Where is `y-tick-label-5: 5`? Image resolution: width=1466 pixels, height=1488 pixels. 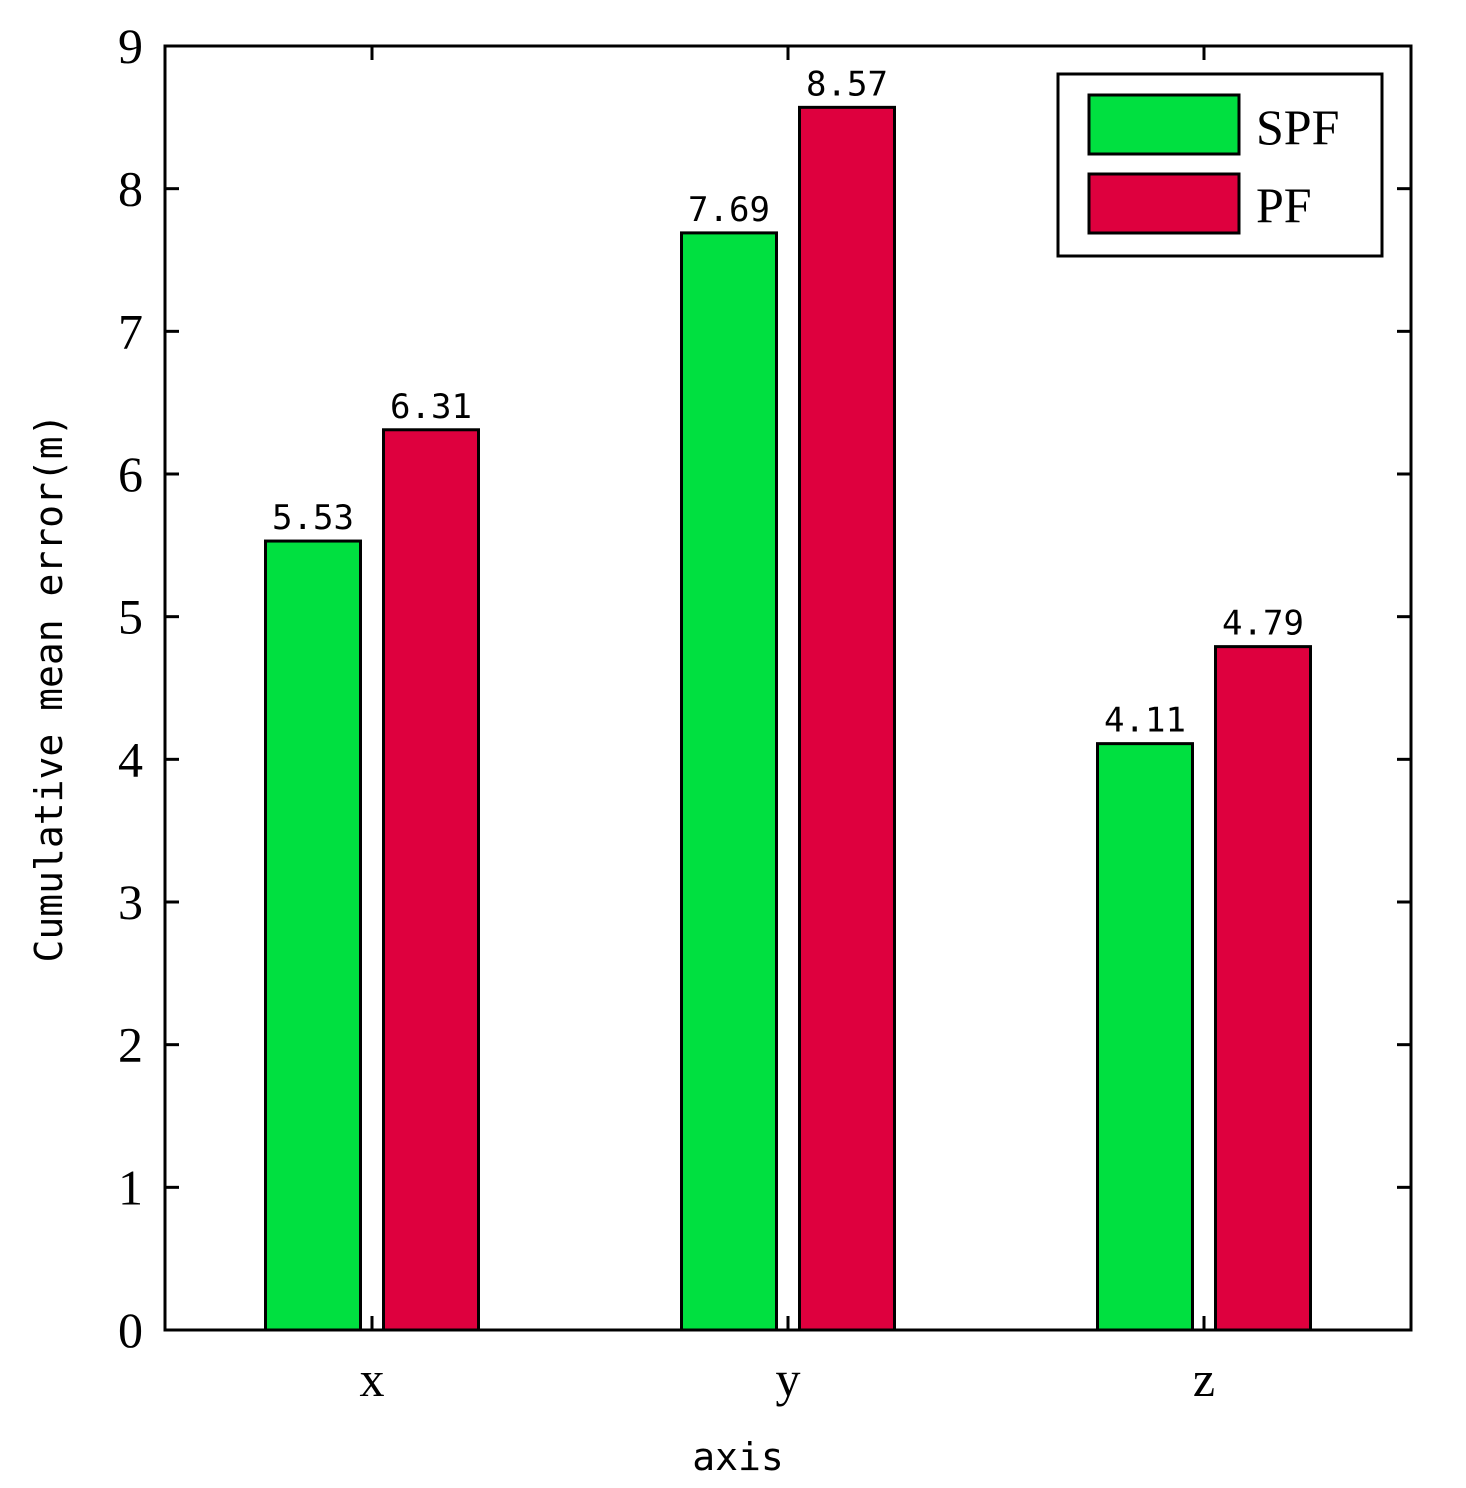
y-tick-label-5: 5 is located at coordinates (130, 617).